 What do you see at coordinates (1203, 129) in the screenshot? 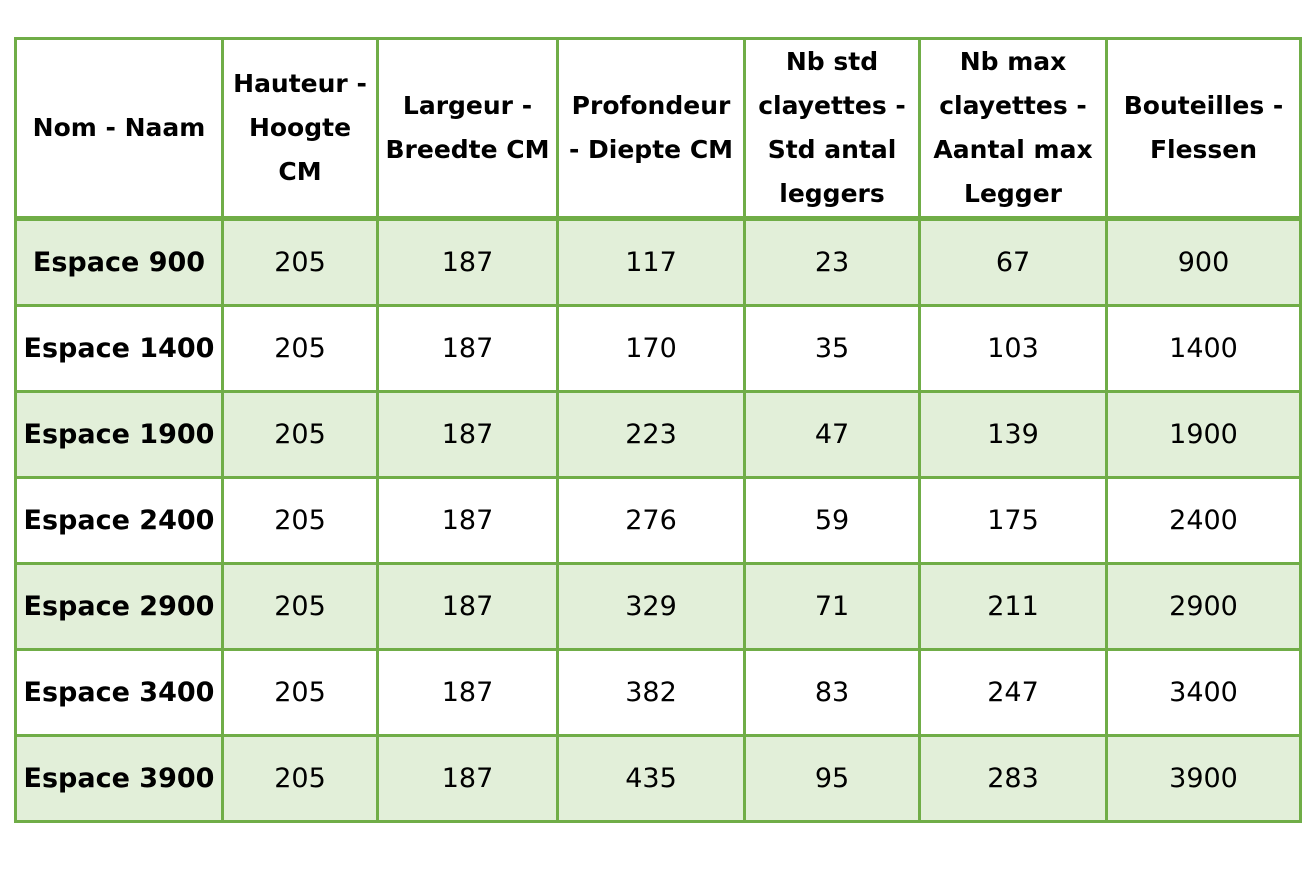
I see `header-bottles: Bouteilles - Flessen` at bounding box center [1203, 129].